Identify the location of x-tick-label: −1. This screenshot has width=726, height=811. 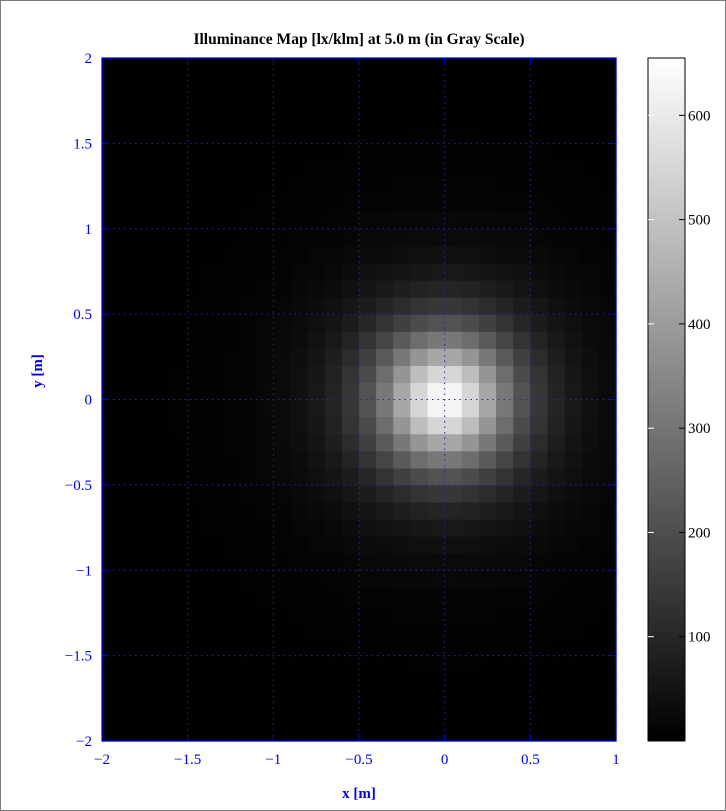
(273, 760).